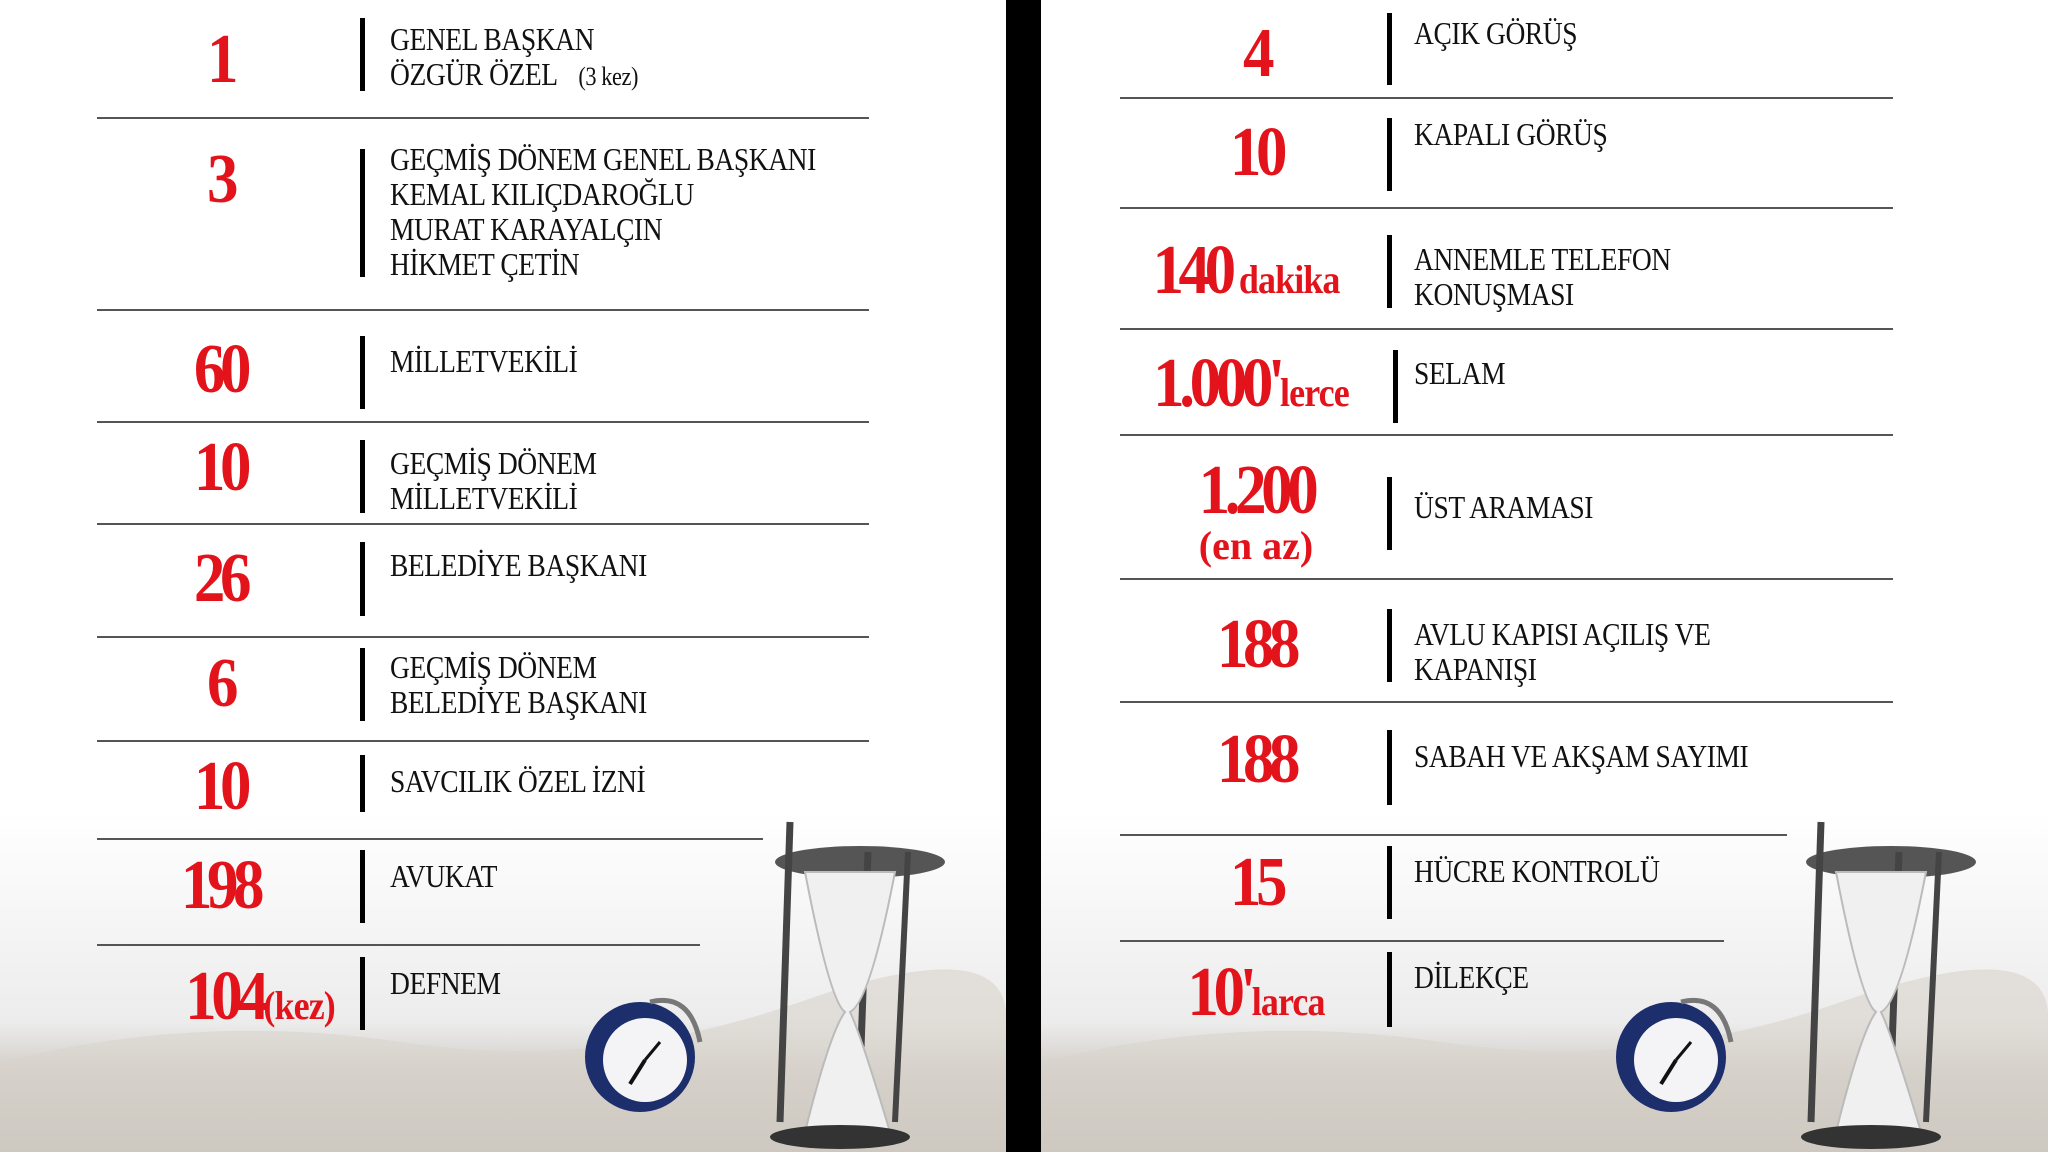 The image size is (2048, 1152). Describe the element at coordinates (1542, 276) in the screenshot. I see `stat-label: ANNEMLE TELEFON KONUŞMASI` at that location.